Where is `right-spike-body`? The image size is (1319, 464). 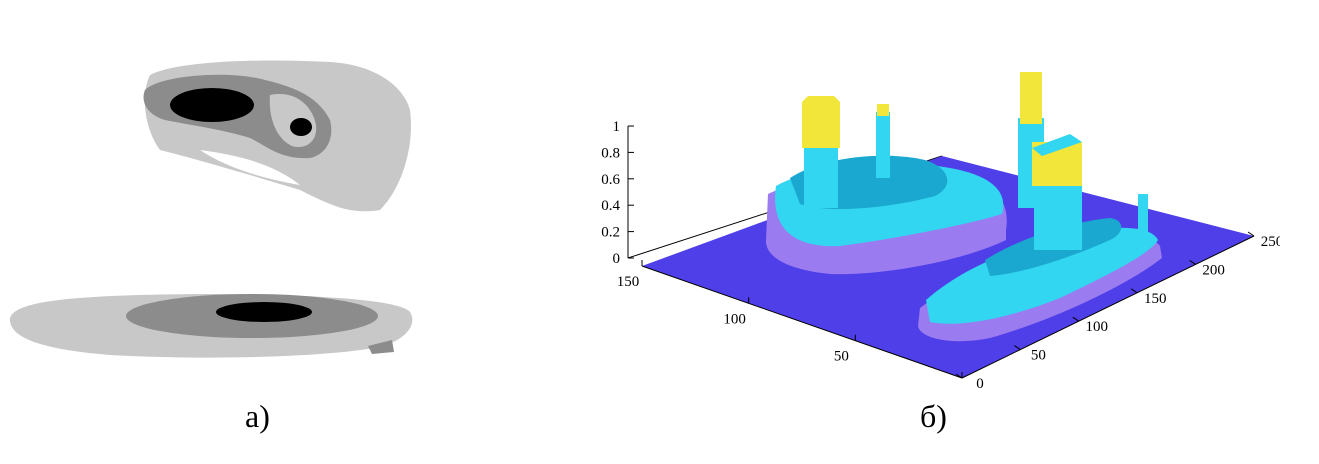 right-spike-body is located at coordinates (1143, 217).